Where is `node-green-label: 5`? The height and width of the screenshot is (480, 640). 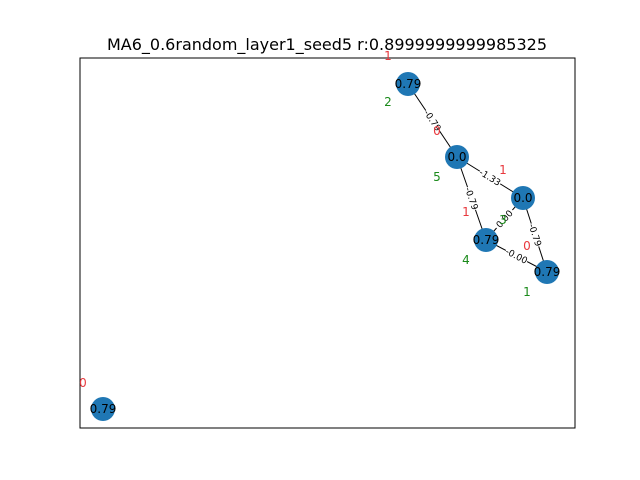
node-green-label: 5 is located at coordinates (437, 177).